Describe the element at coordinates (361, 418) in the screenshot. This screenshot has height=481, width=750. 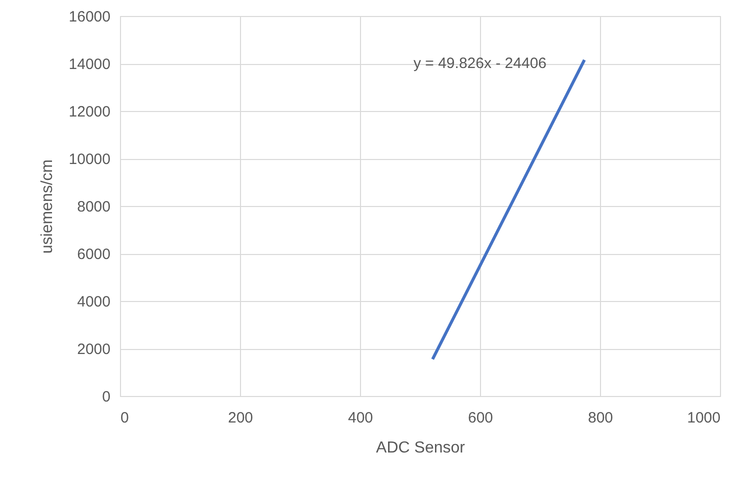
I see `x-tick-label: 400` at that location.